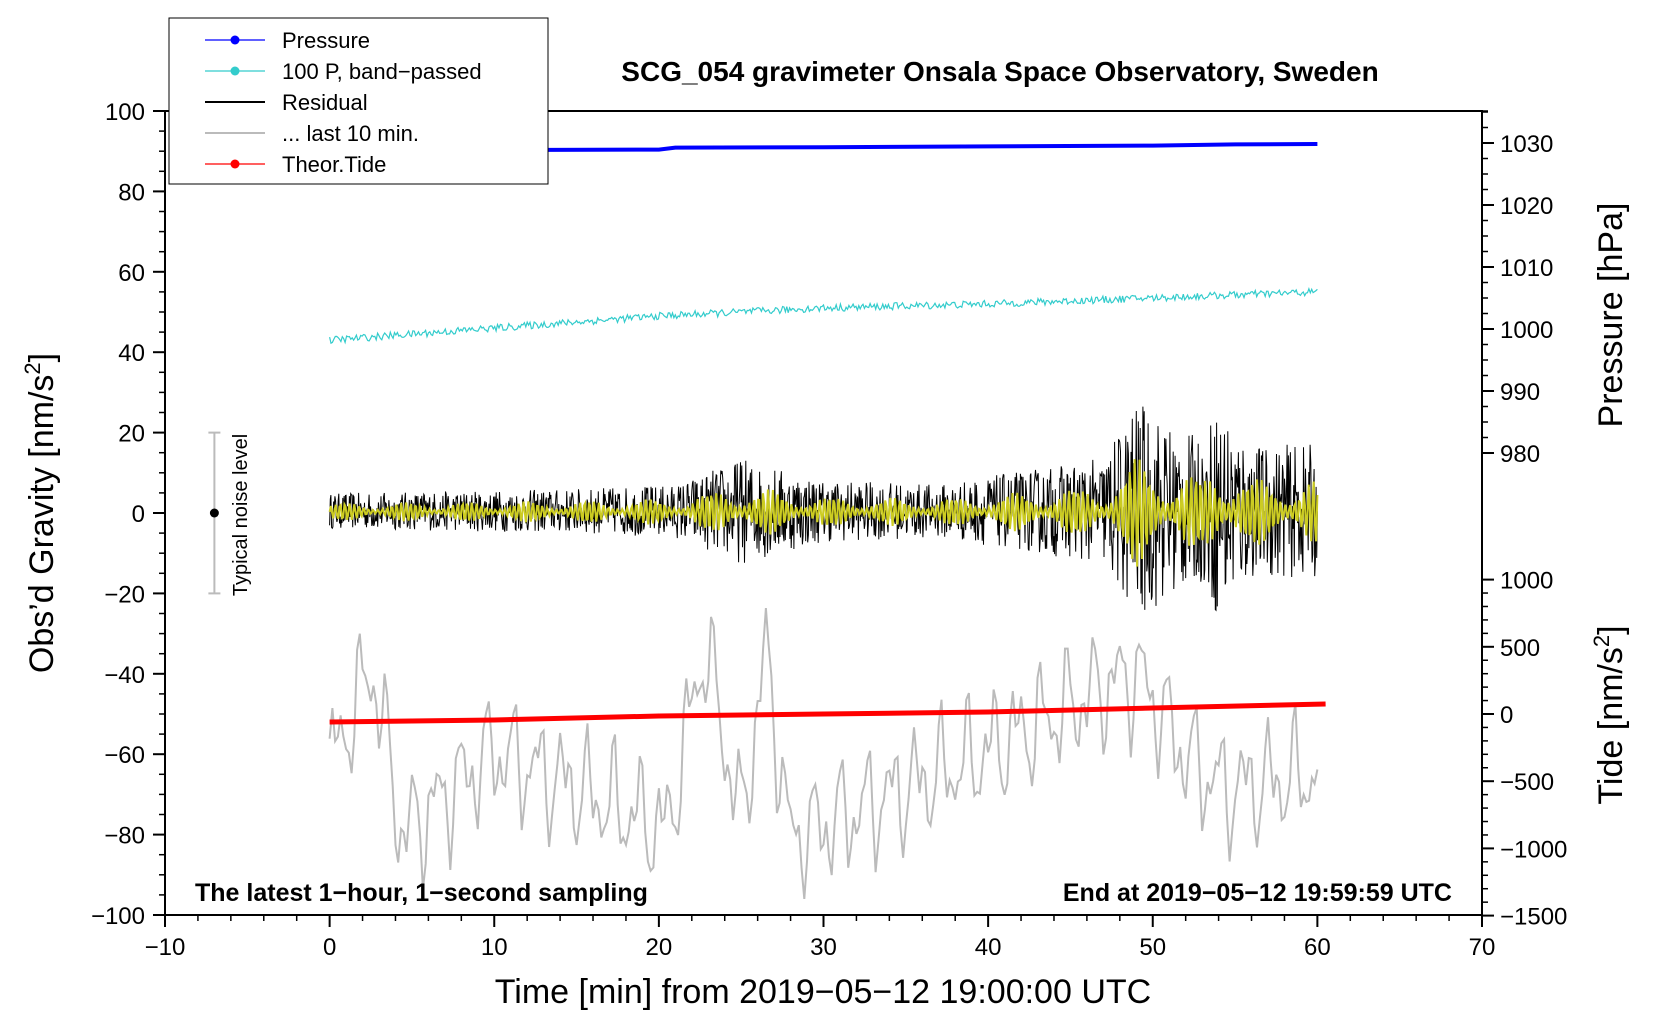 This screenshot has height=1020, width=1660. What do you see at coordinates (42, 357) in the screenshot?
I see `y-axis-label-close: ]` at bounding box center [42, 357].